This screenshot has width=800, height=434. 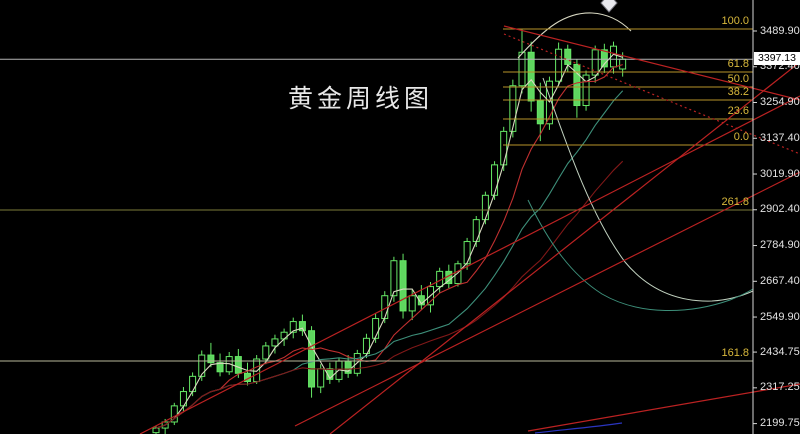 I want to click on chart-title: 黄金周线图, so click(x=361, y=98).